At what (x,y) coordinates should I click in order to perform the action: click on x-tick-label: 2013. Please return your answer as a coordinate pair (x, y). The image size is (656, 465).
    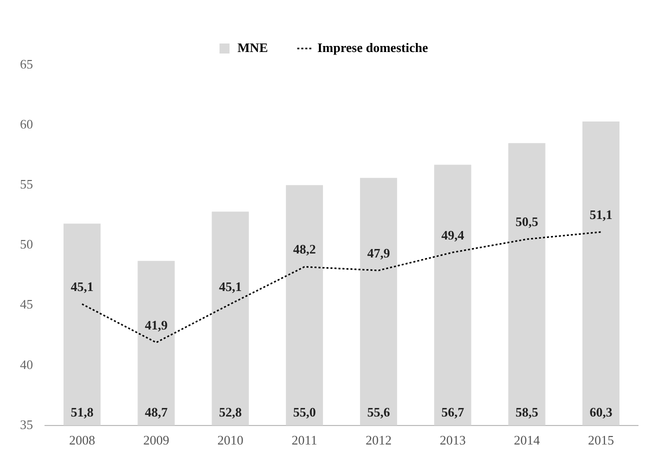
    Looking at the image, I should click on (453, 440).